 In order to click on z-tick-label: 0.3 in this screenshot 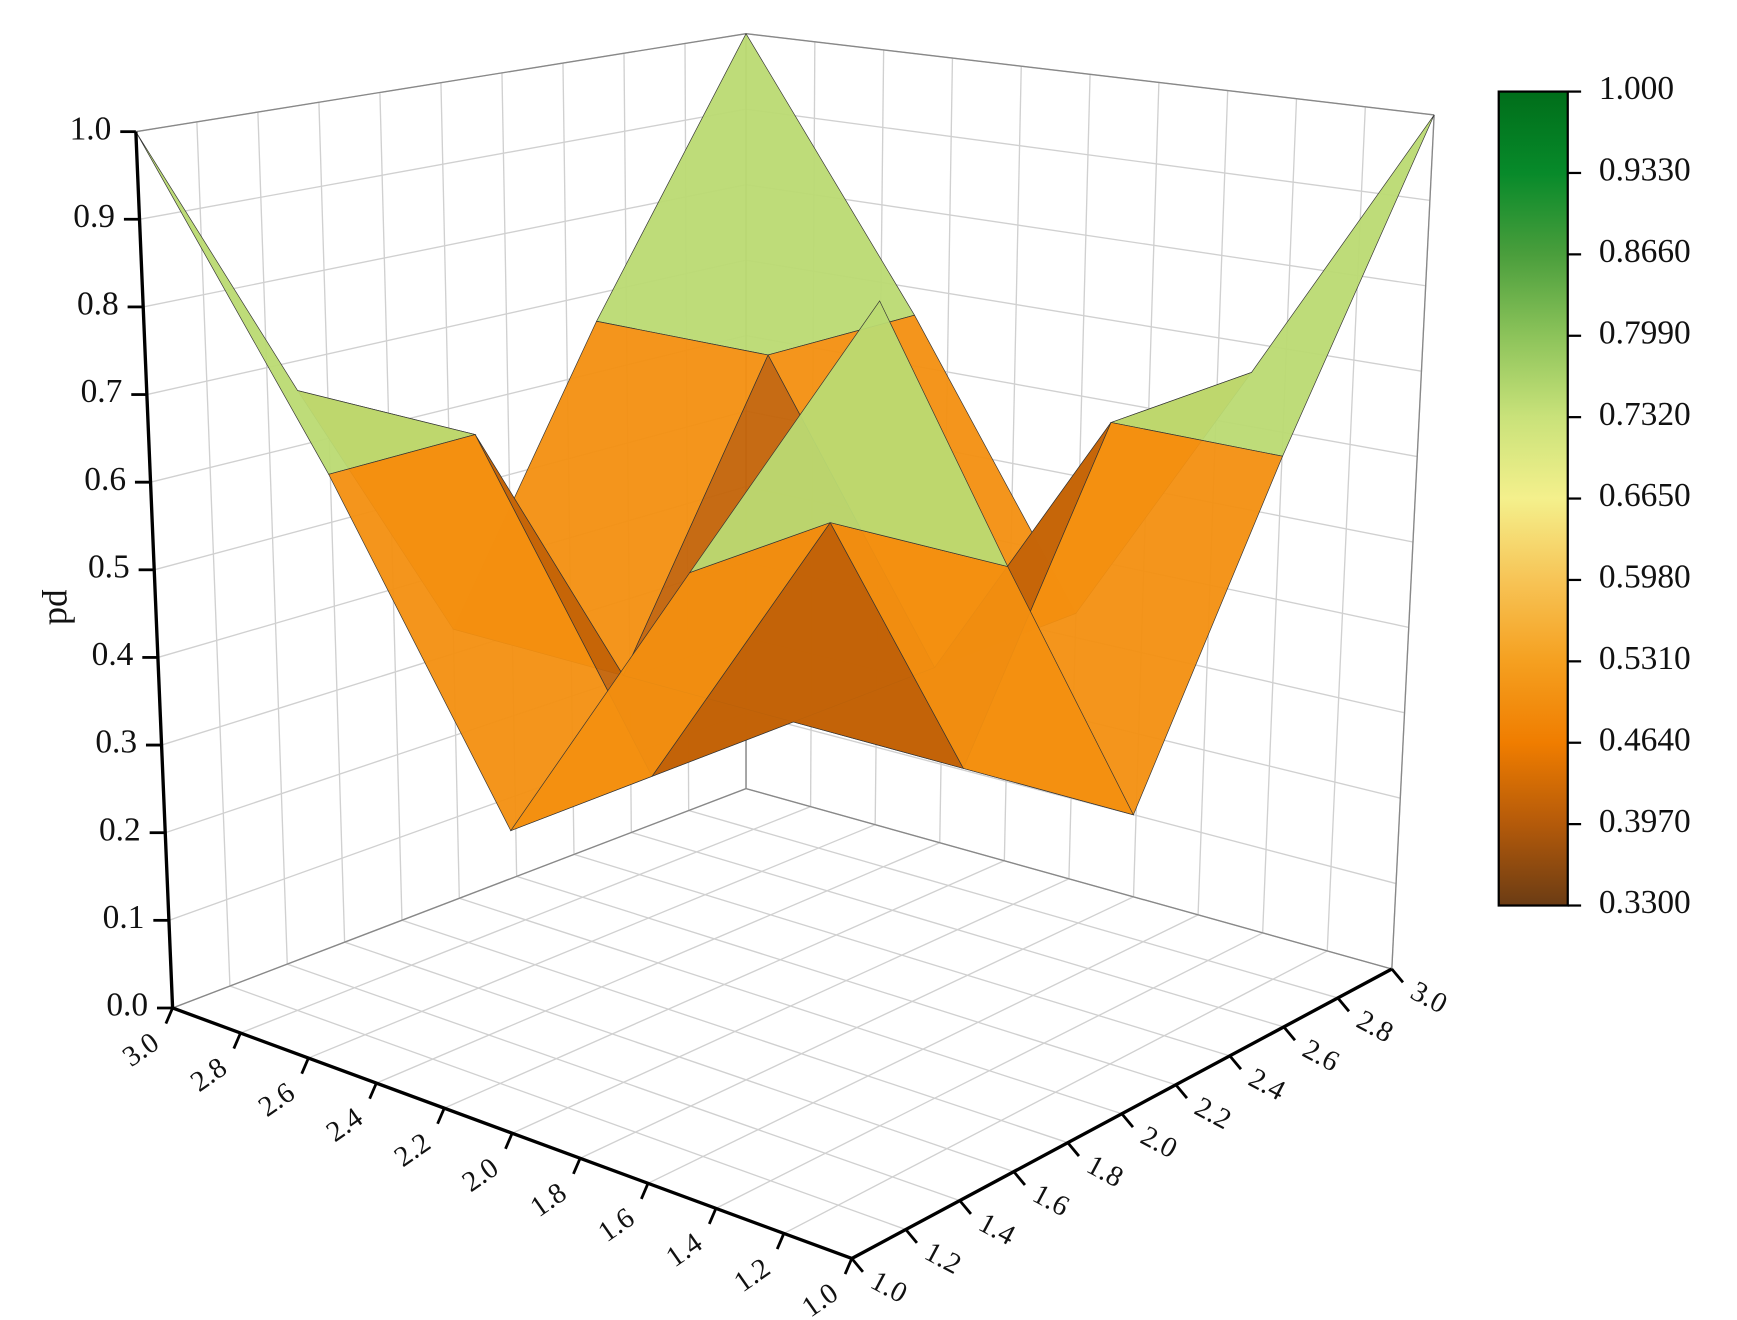, I will do `click(116, 742)`.